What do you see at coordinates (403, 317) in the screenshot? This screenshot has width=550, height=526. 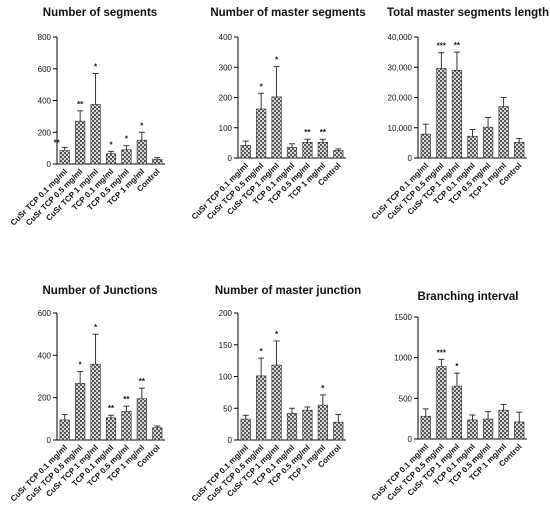 I see `y-tick-label: 1500` at bounding box center [403, 317].